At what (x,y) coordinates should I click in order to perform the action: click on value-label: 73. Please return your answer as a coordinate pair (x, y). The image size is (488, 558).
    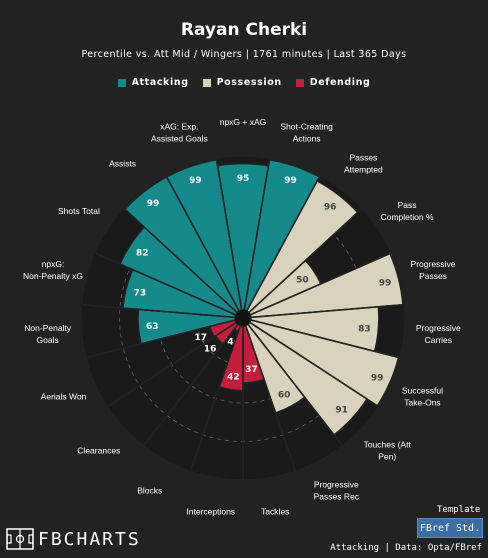
    Looking at the image, I should click on (140, 293).